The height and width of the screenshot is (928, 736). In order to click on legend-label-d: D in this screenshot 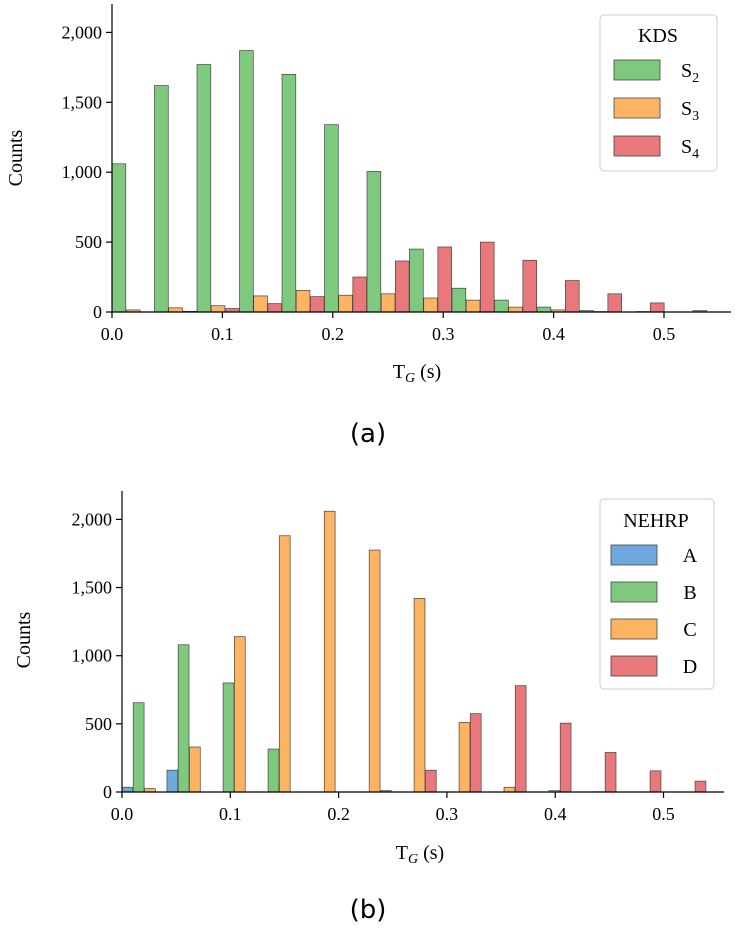, I will do `click(690, 667)`.